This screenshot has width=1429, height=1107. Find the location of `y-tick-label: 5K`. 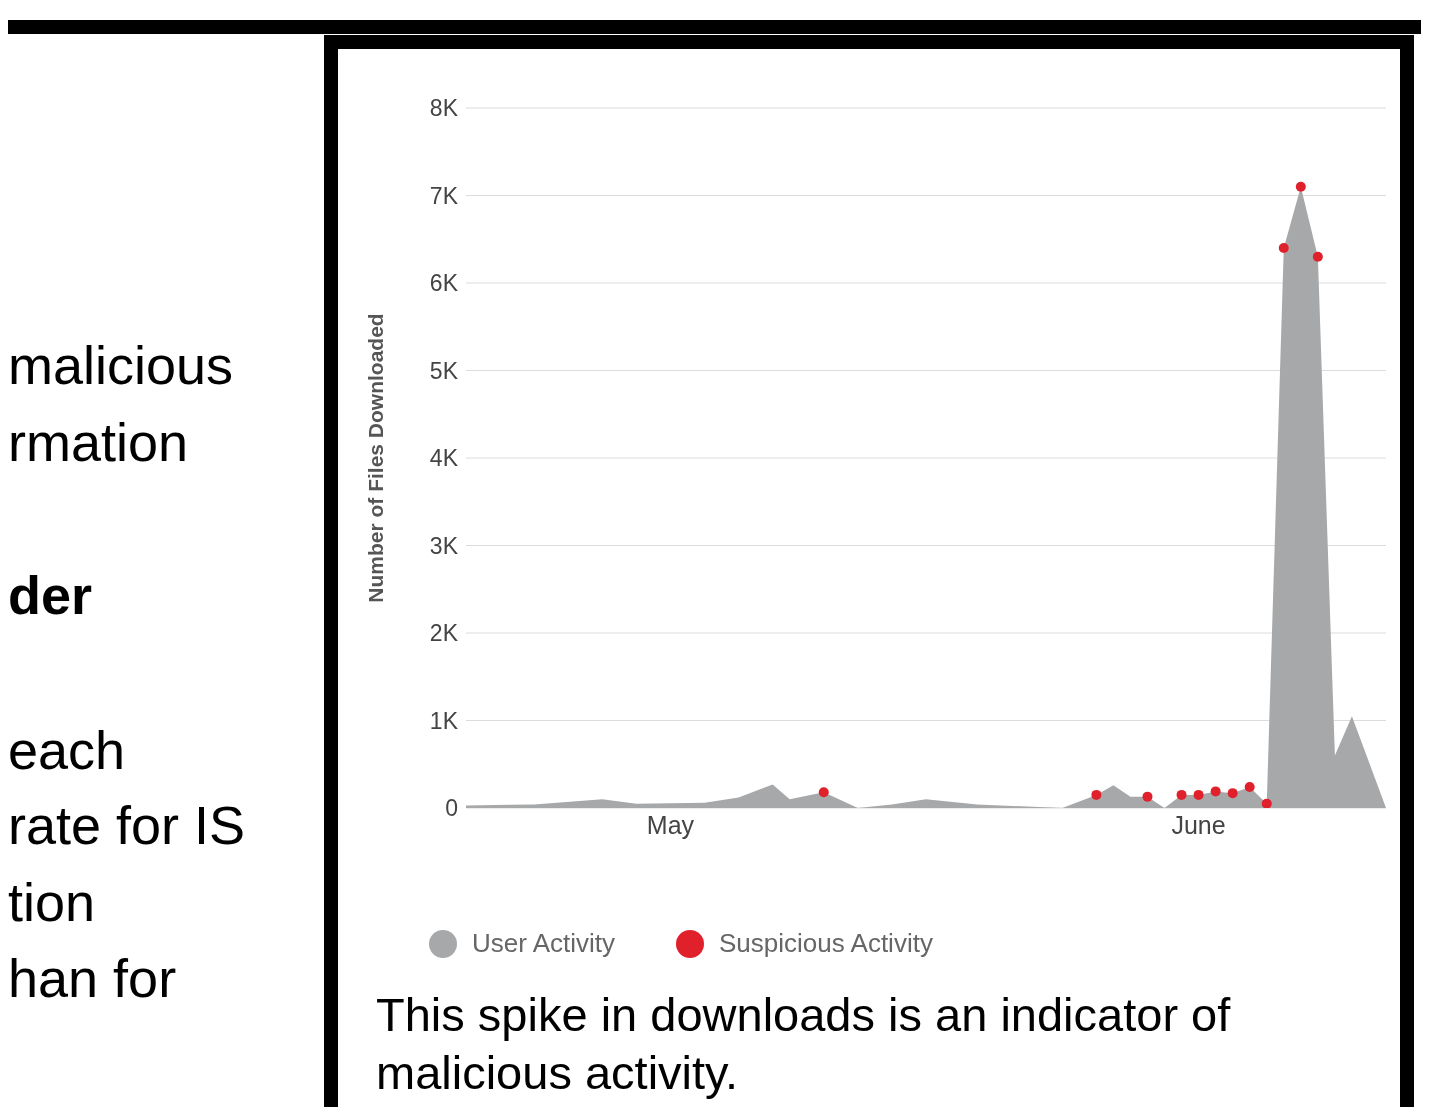

y-tick-label: 5K is located at coordinates (444, 370).